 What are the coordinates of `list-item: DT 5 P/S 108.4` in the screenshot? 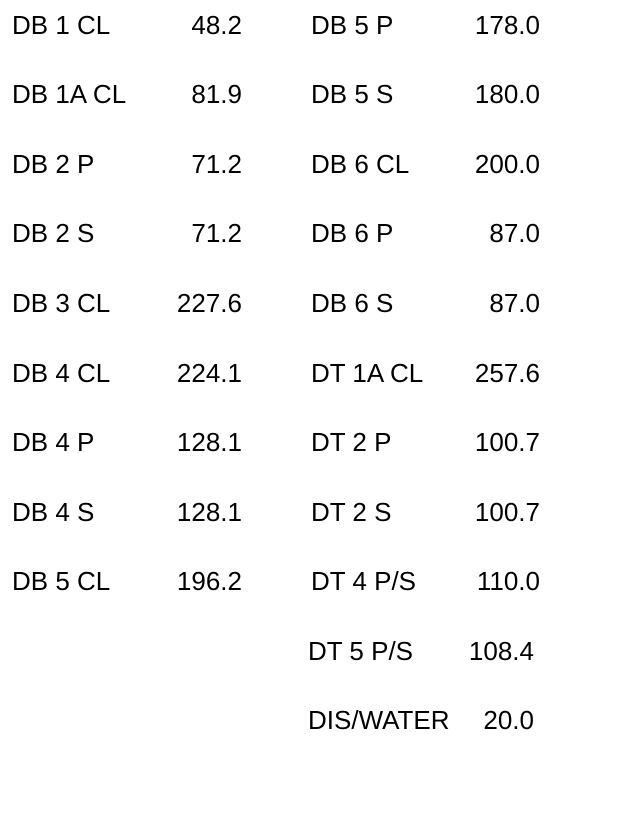 It's located at (421, 651).